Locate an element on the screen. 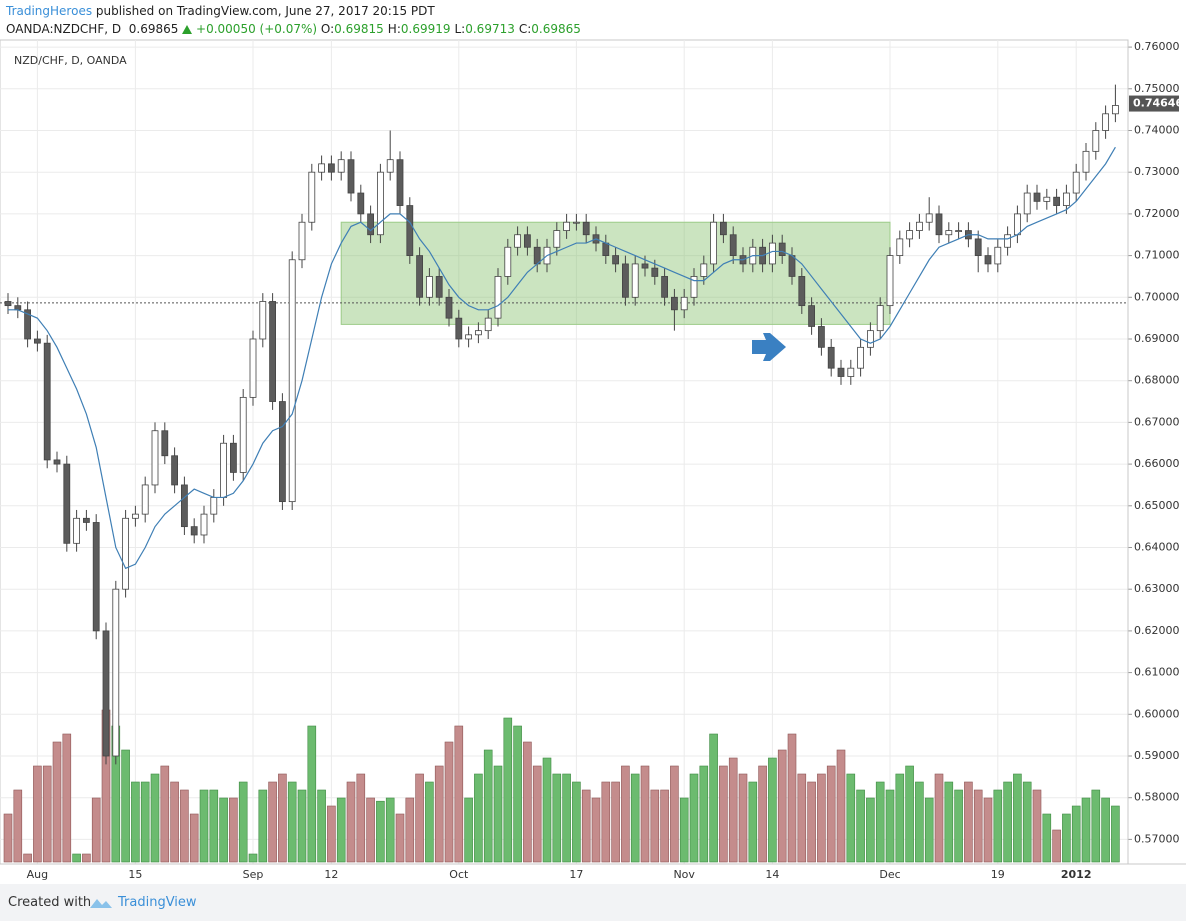 The width and height of the screenshot is (1186, 921). y-tick-label: 0.58000 is located at coordinates (1157, 797).